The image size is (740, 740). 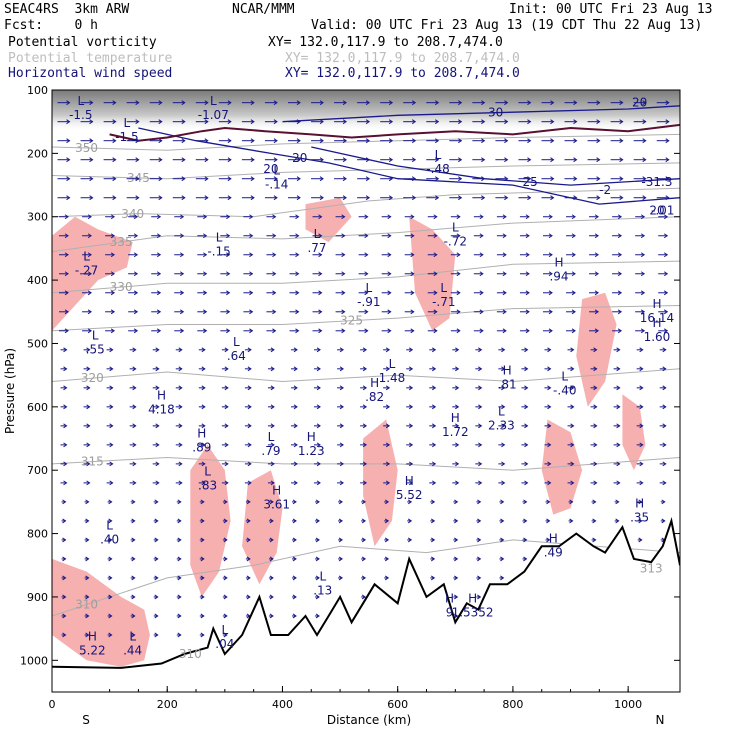 What do you see at coordinates (276, 505) in the screenshot?
I see `extremum-value: 3.61` at bounding box center [276, 505].